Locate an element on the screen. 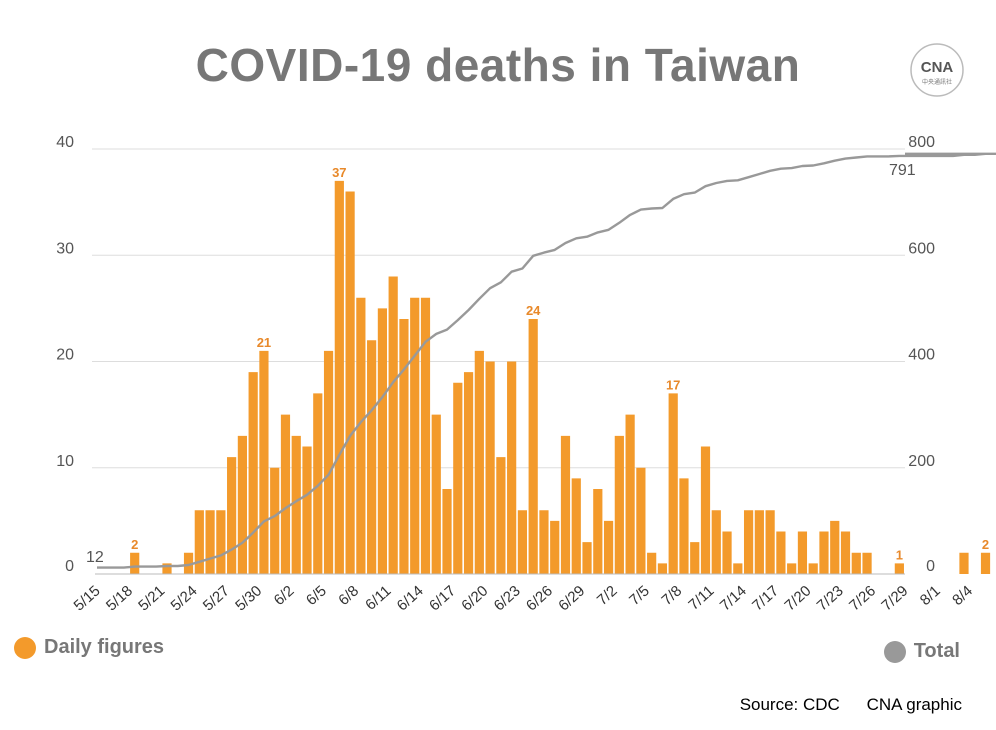  x-tick-label: 6/17 is located at coordinates (442, 598).